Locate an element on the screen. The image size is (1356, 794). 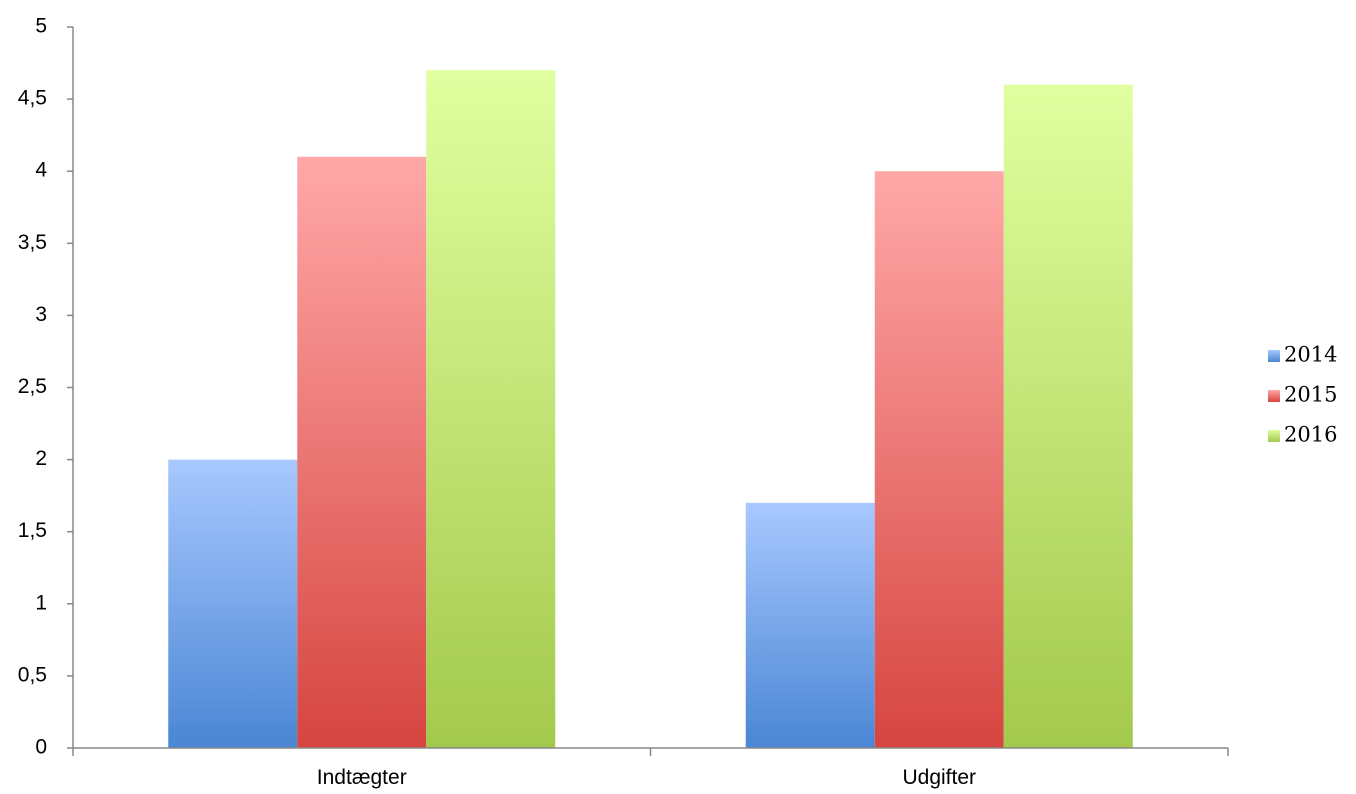
y-tick-label: 2,5 is located at coordinates (32, 386).